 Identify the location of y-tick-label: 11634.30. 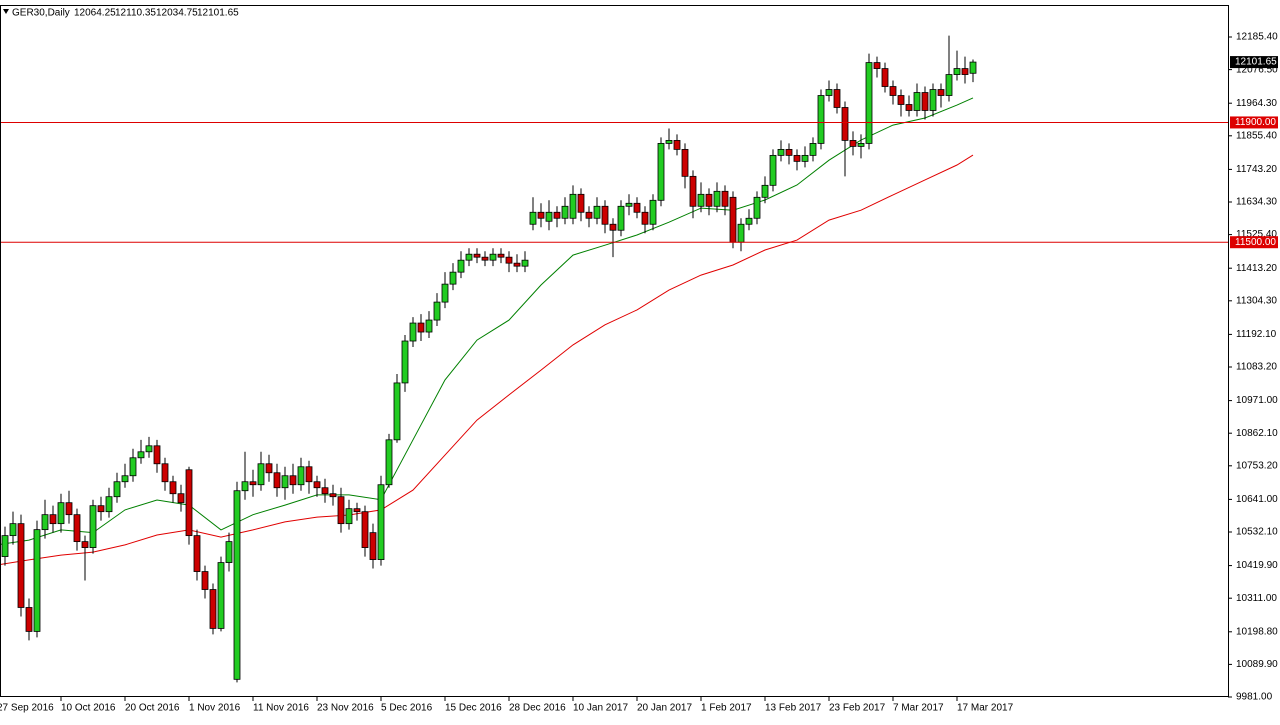
(1256, 202).